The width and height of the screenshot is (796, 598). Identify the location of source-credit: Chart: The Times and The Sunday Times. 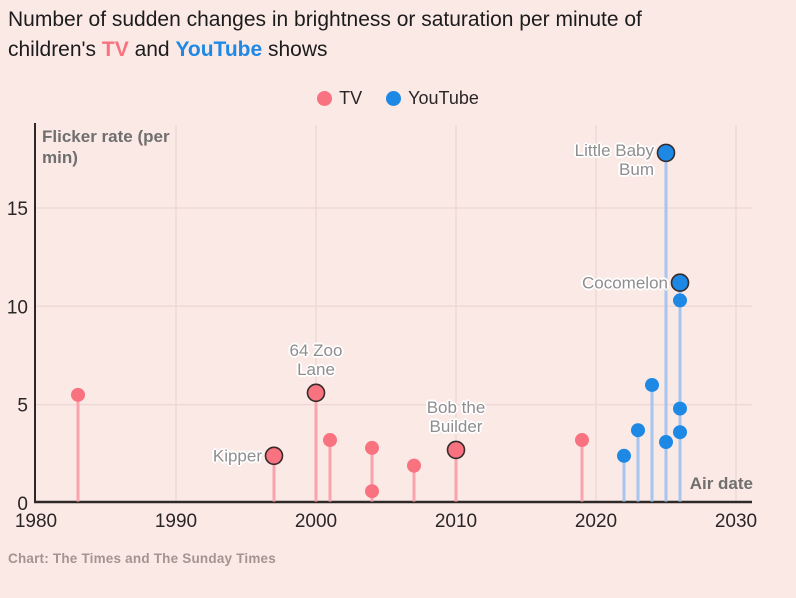
(142, 558).